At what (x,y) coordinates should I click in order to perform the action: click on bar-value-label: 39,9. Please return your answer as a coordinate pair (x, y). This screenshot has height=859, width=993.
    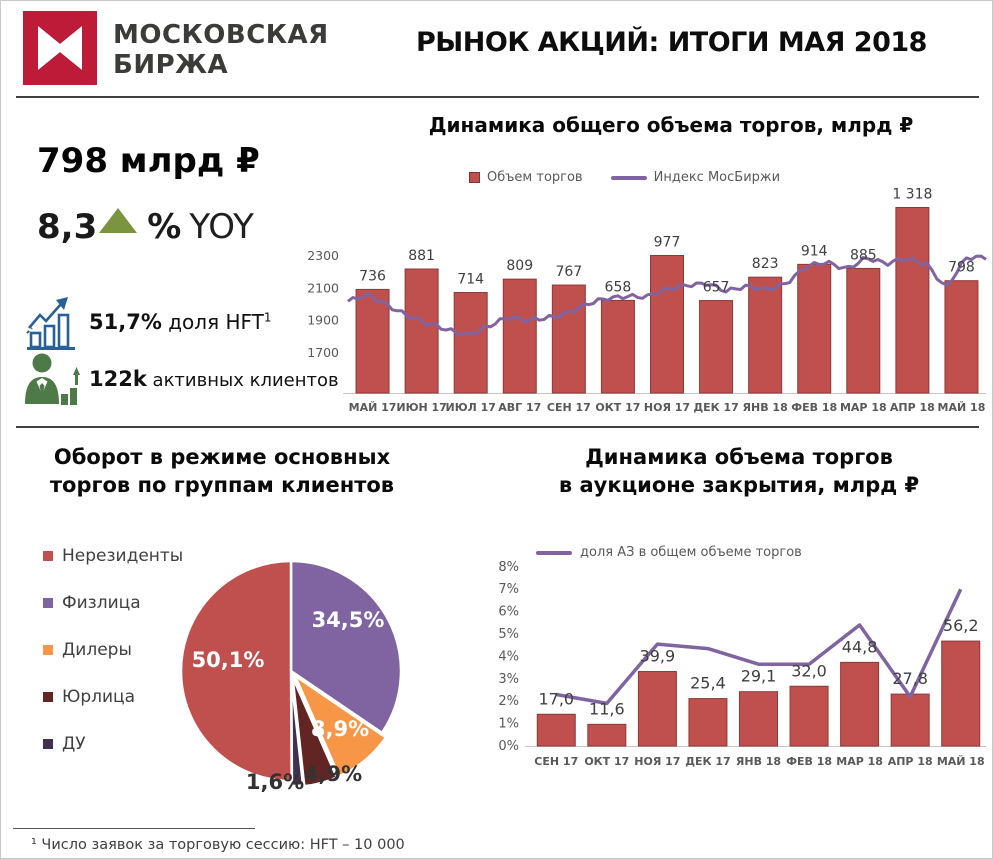
    Looking at the image, I should click on (658, 656).